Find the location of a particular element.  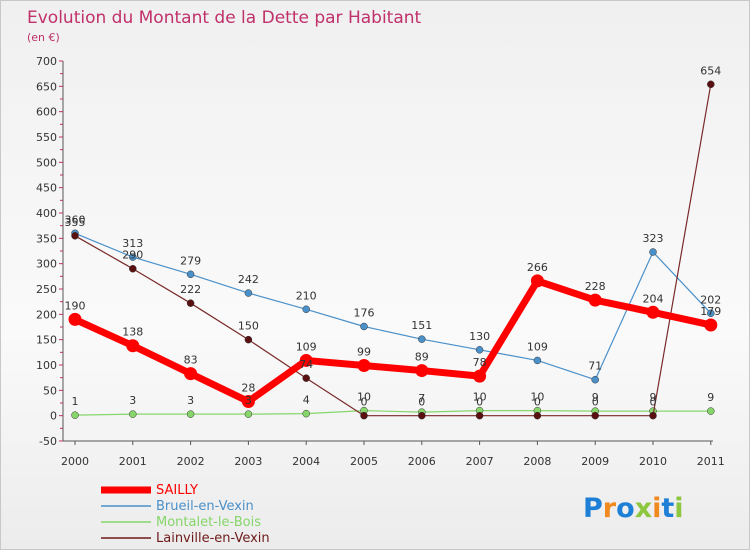

y-tick-label: 700 is located at coordinates (46, 61).